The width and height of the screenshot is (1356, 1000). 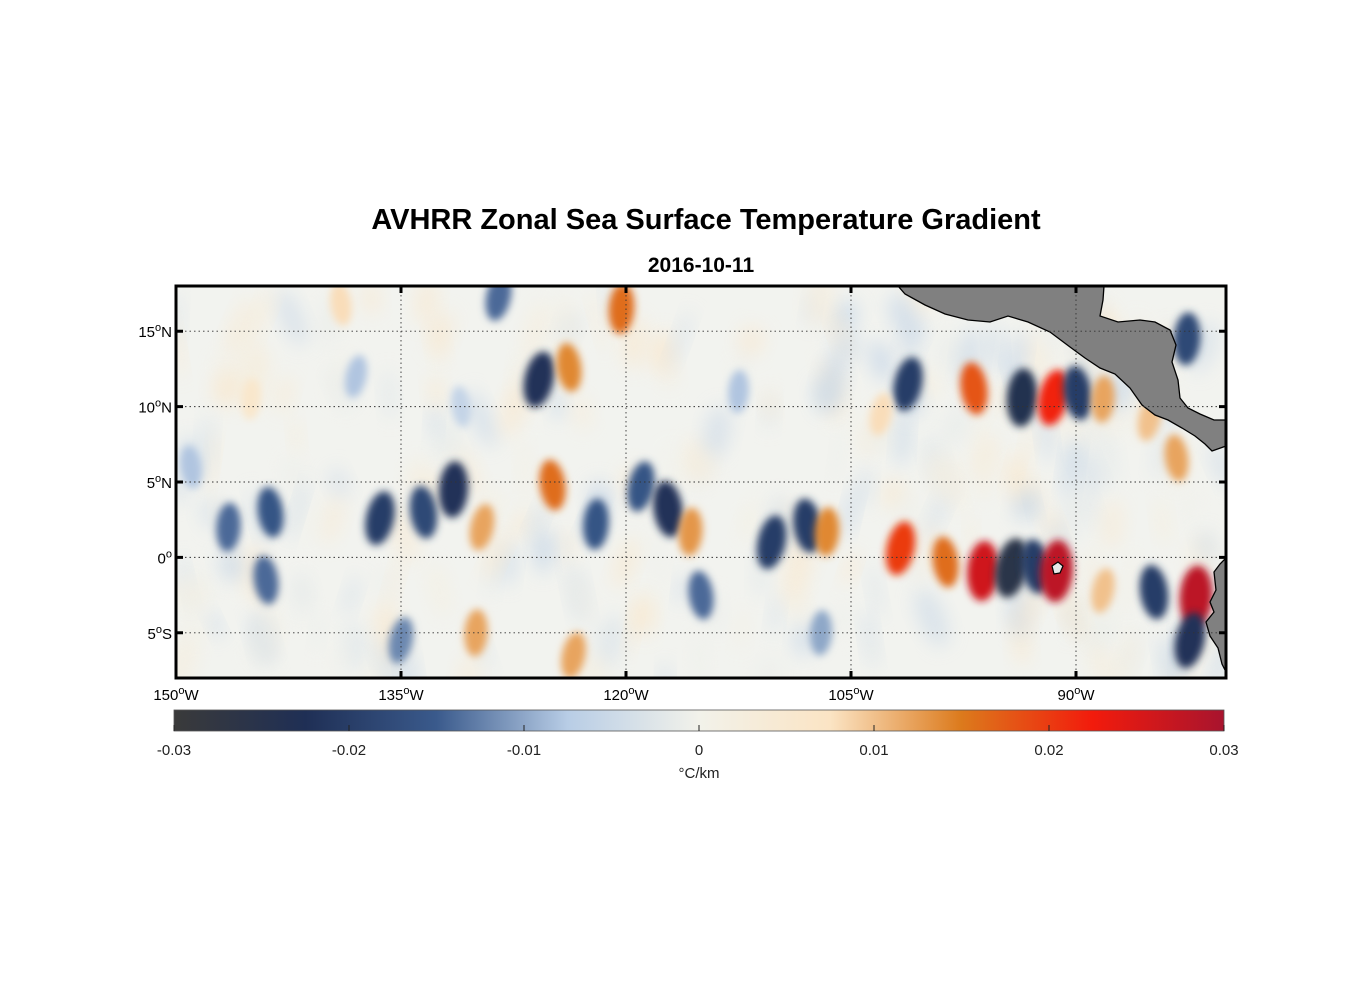 What do you see at coordinates (615, 695) in the screenshot?
I see `lon-tick-number: 120` at bounding box center [615, 695].